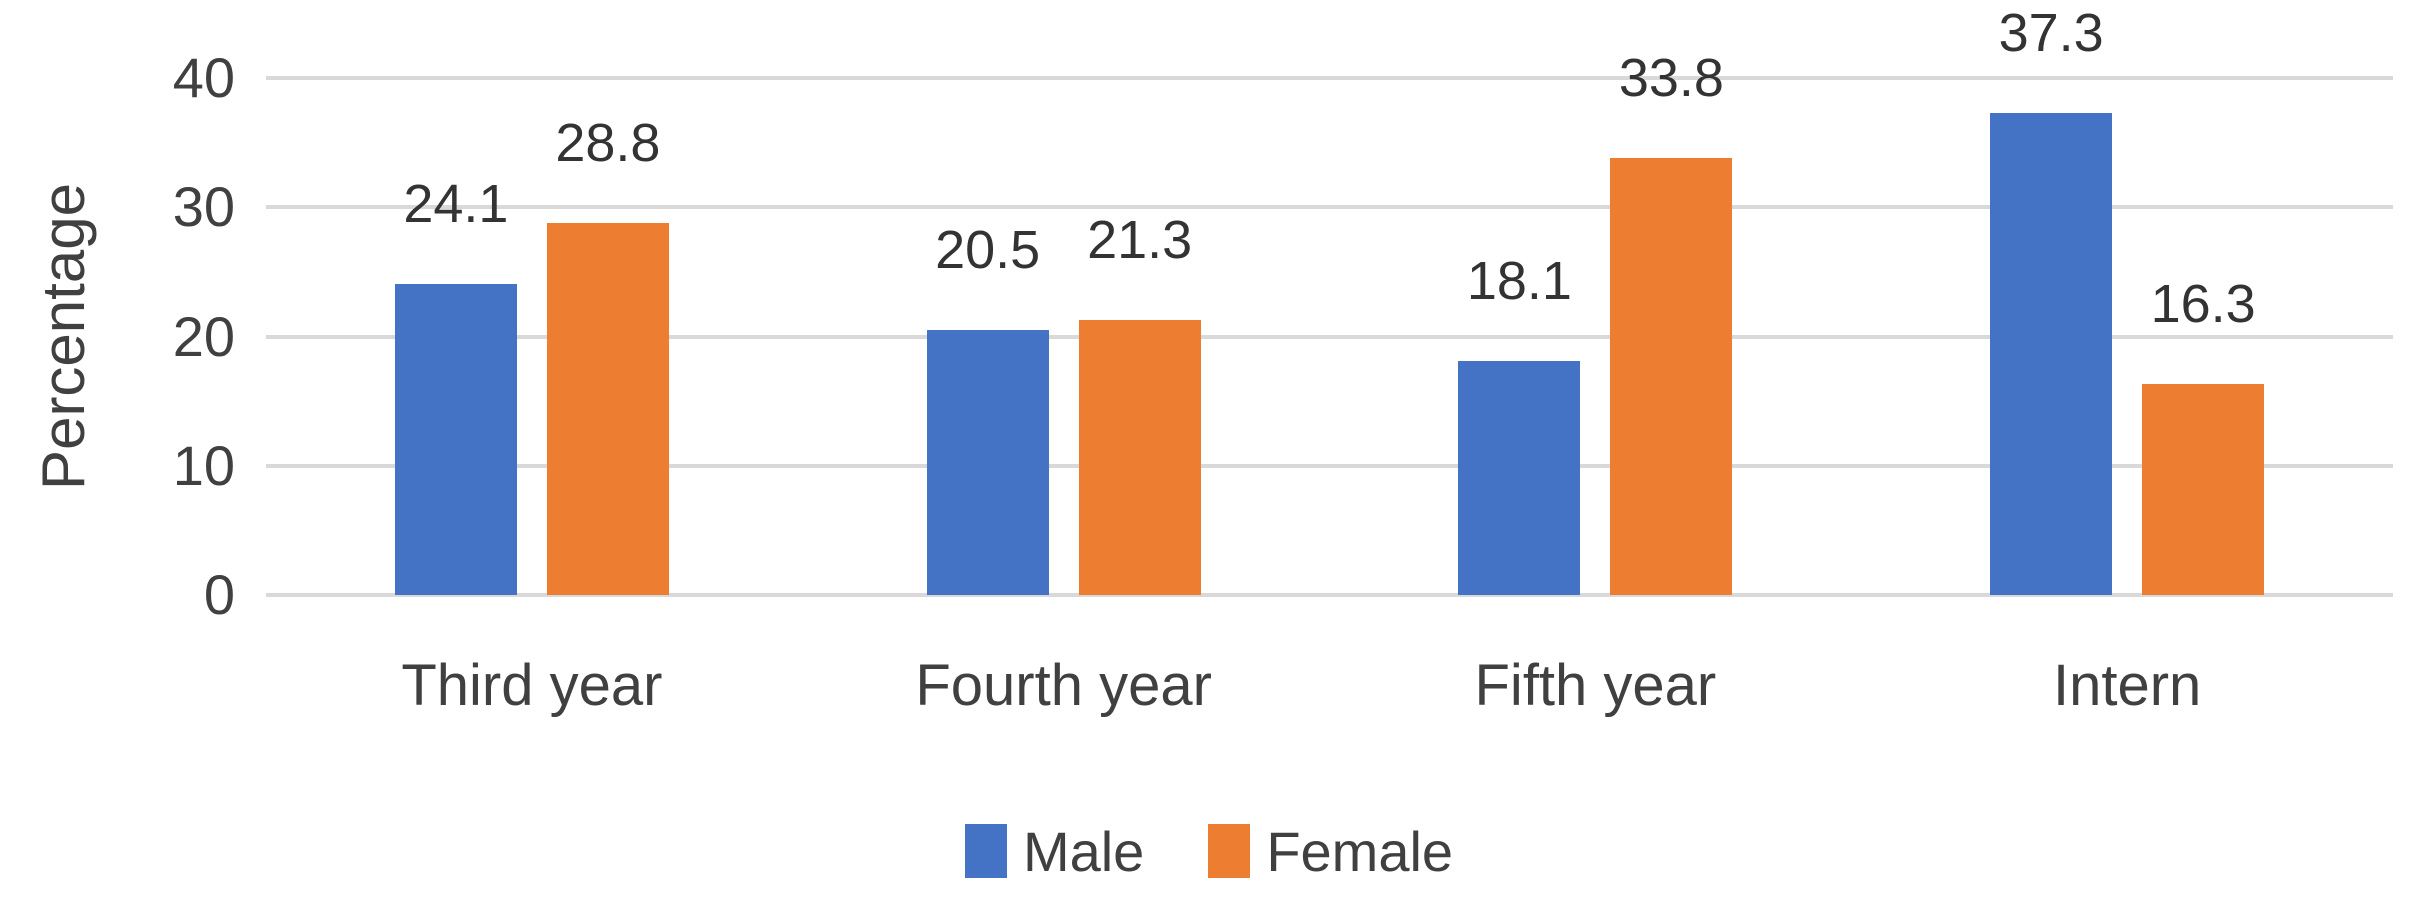  I want to click on legend: Male Female, so click(1209, 851).